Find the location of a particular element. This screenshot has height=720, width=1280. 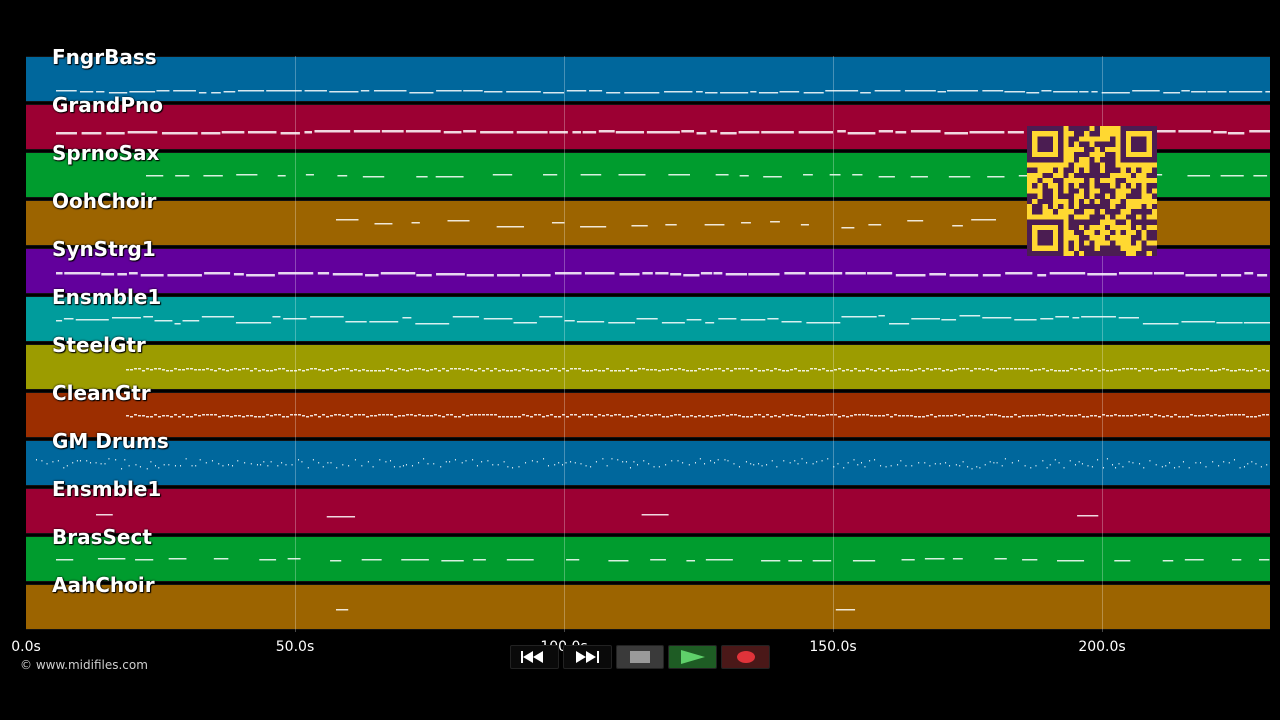

record-button is located at coordinates (745, 657).